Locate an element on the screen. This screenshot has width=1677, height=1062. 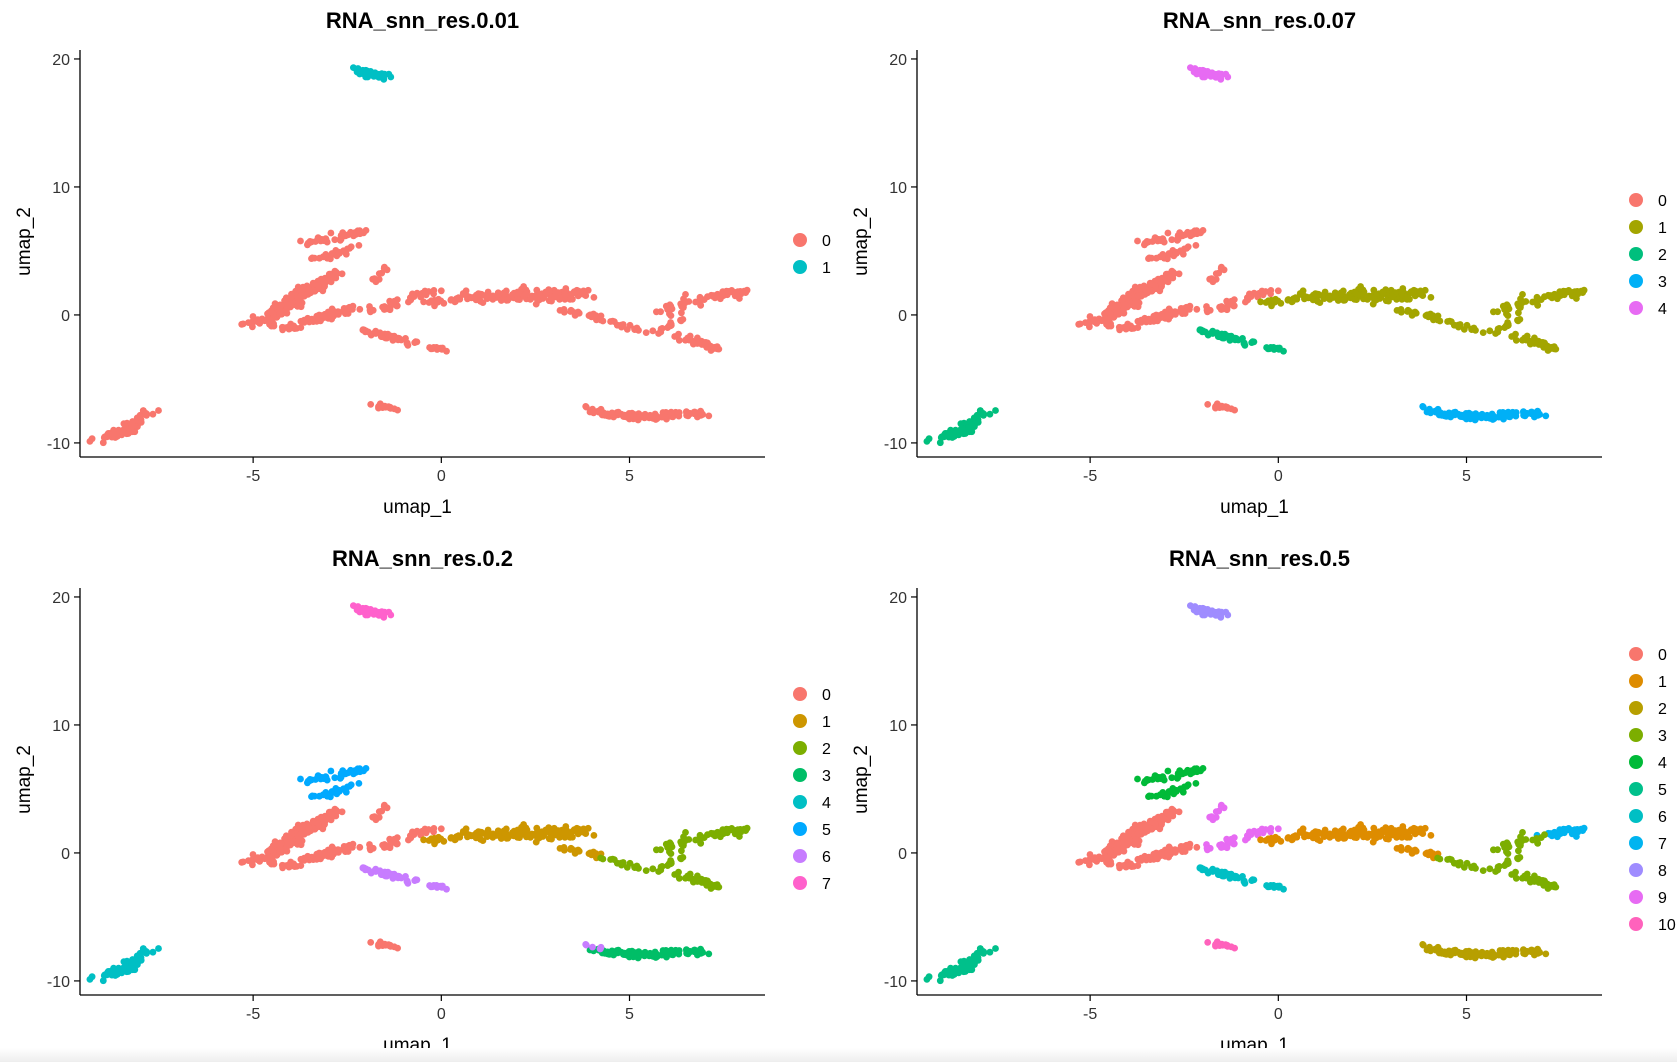
y-tick-label: -10 is located at coordinates (895, 982).